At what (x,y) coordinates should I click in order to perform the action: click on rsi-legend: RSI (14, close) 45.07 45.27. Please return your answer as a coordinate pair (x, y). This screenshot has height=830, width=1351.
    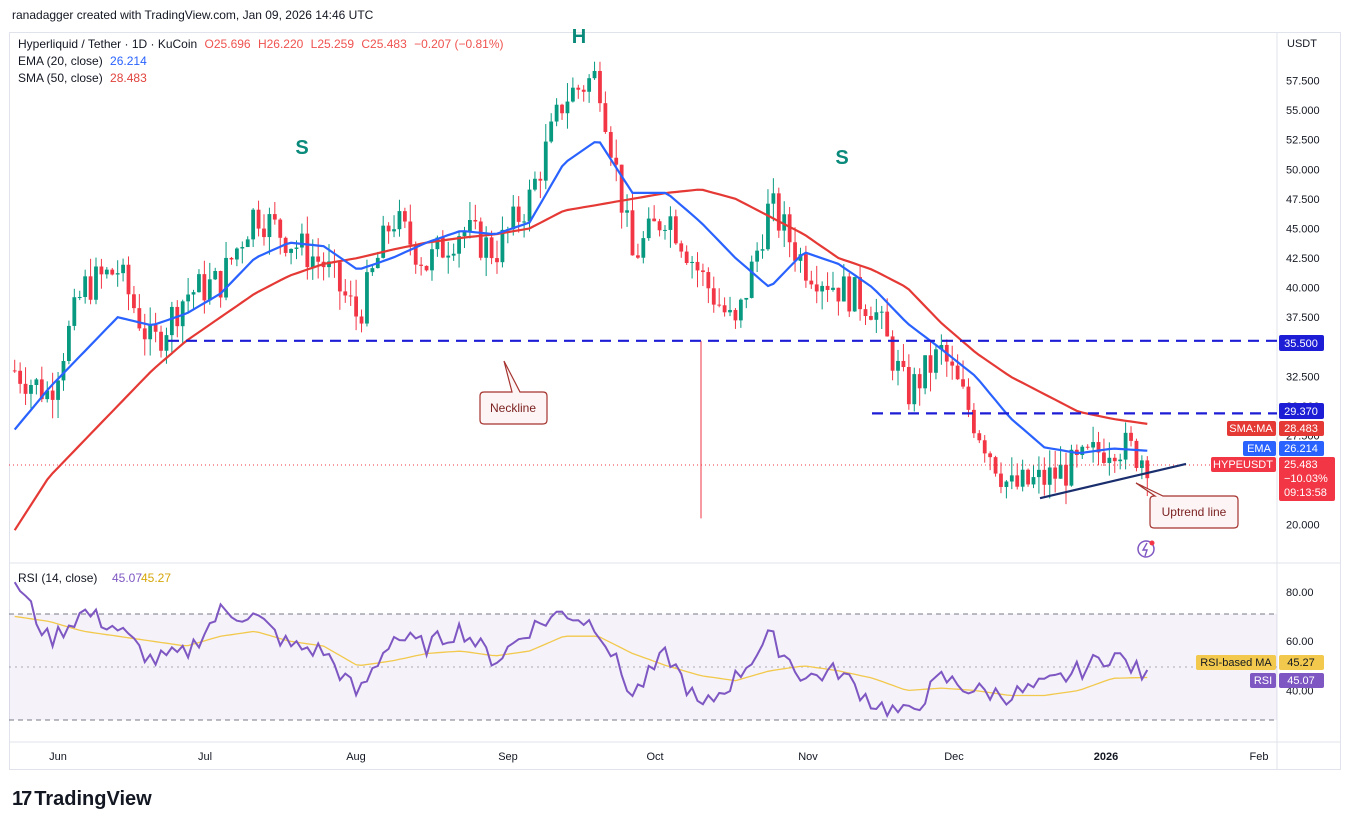
    Looking at the image, I should click on (94, 578).